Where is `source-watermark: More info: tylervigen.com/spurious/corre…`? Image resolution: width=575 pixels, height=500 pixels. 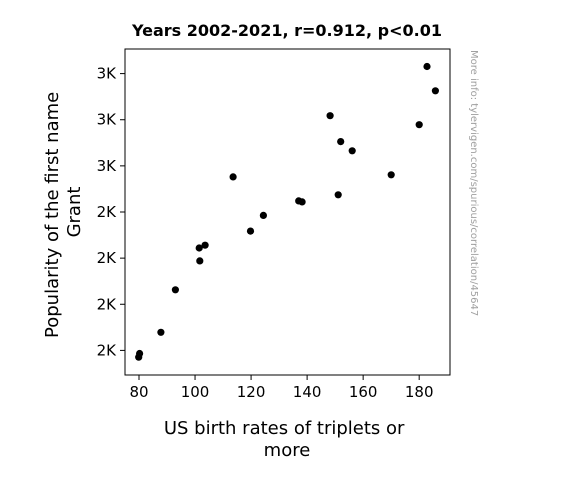
source-watermark: More info: tylervigen.com/spurious/corre… is located at coordinates (473, 183).